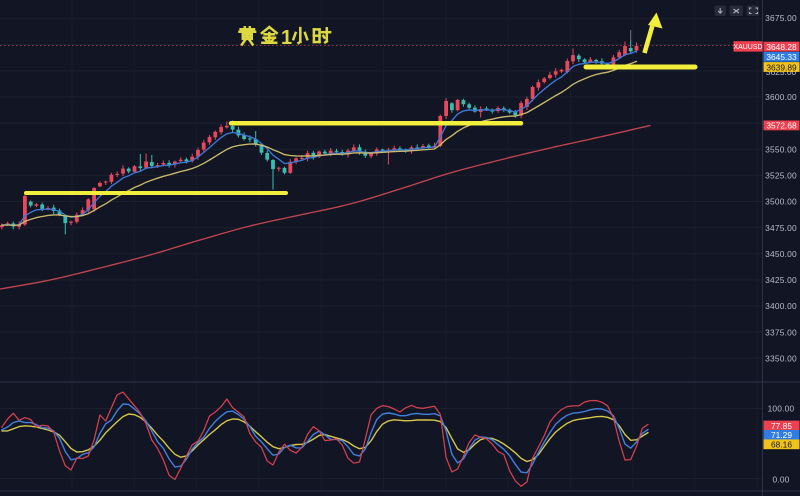 This screenshot has width=800, height=496. Describe the element at coordinates (781, 445) in the screenshot. I see `svg-text: 68.16` at that location.